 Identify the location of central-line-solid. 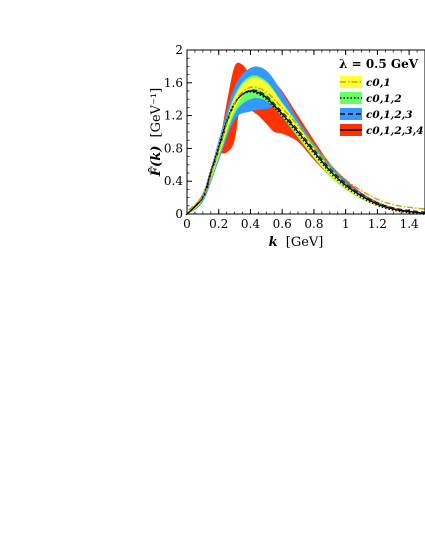
(305, 152).